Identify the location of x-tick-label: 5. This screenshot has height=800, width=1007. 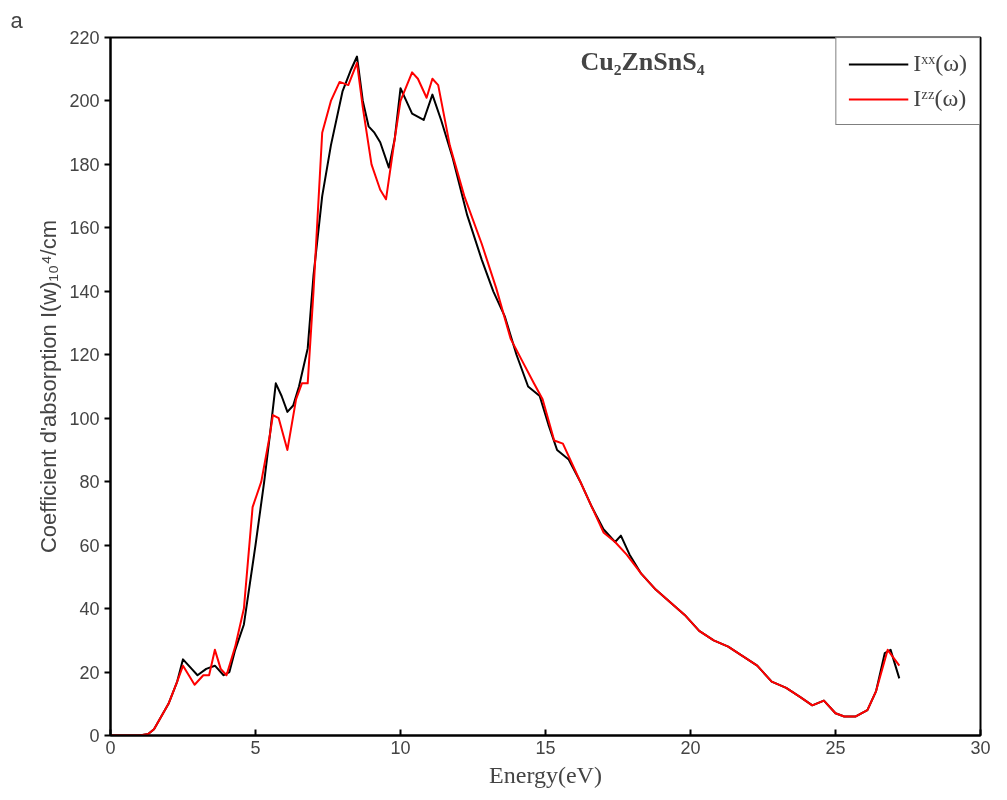
(255, 747).